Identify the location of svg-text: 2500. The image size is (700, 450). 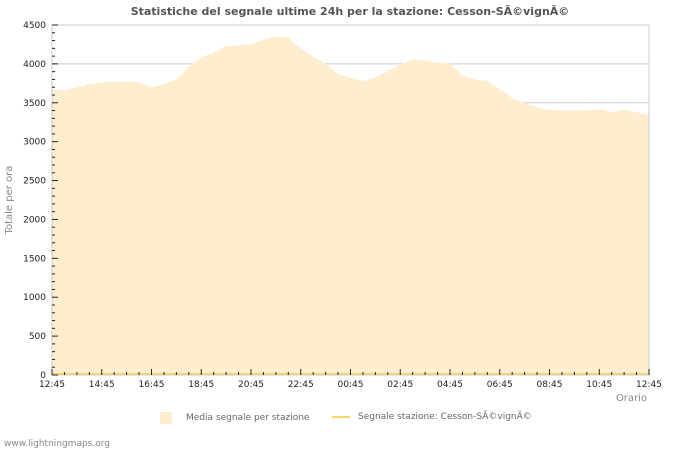
(34, 182).